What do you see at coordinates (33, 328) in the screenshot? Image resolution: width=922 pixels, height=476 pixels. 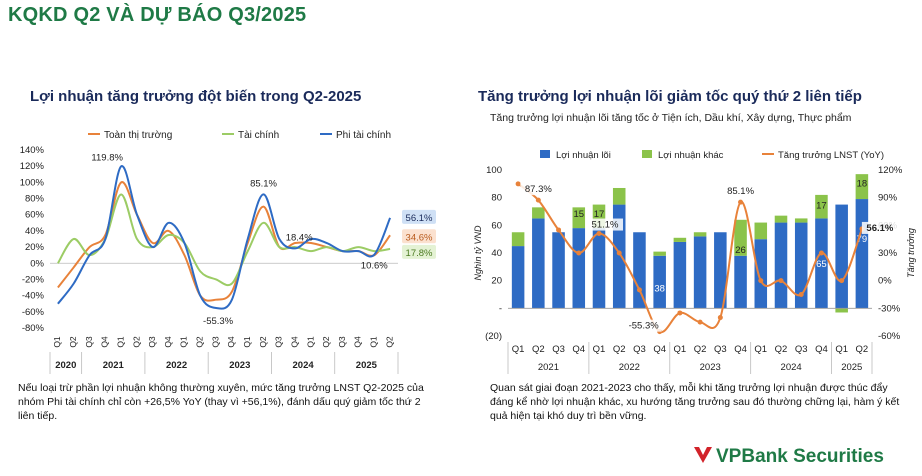 I see `y-tick-label: -80%` at bounding box center [33, 328].